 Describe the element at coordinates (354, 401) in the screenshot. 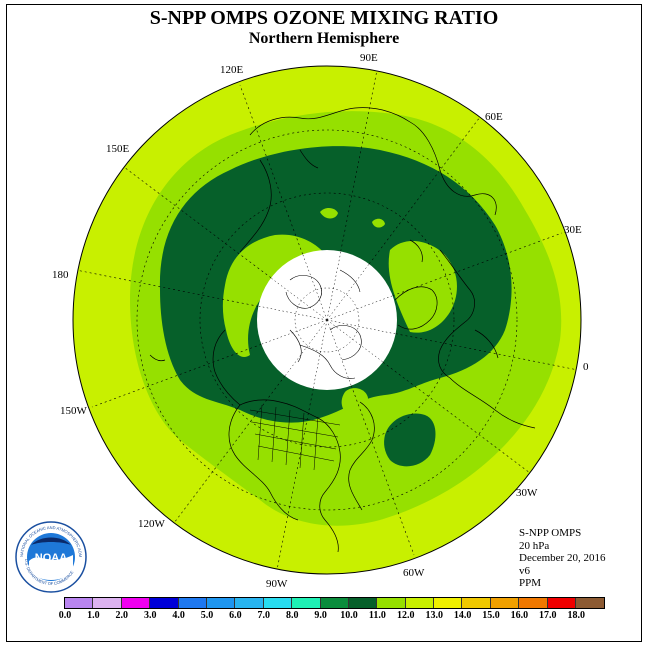

I see `ozone-region-na-light` at that location.